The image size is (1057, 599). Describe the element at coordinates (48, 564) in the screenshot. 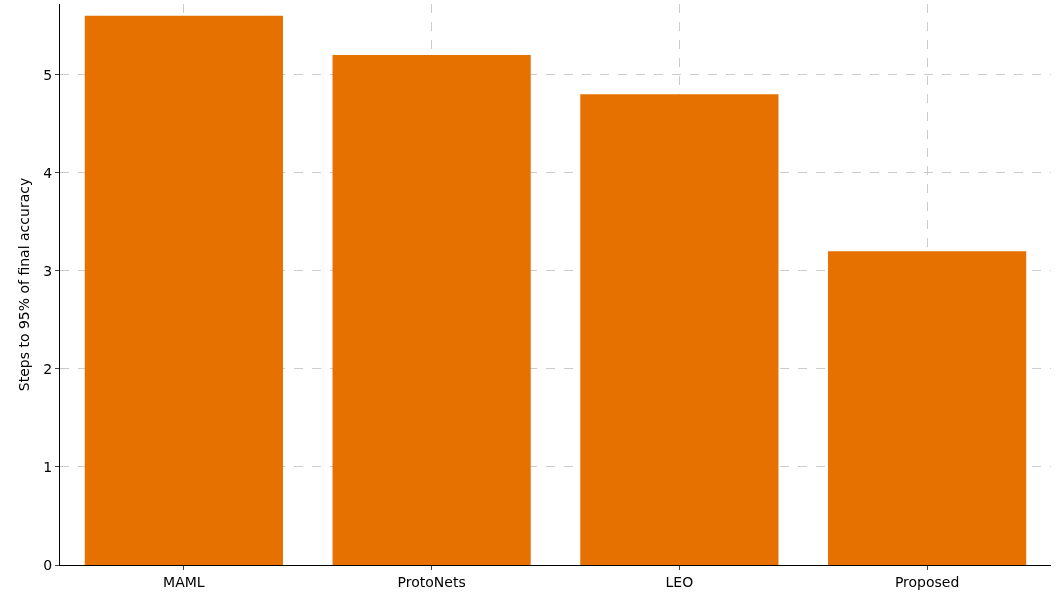

I see `y-tick-label: 0` at that location.